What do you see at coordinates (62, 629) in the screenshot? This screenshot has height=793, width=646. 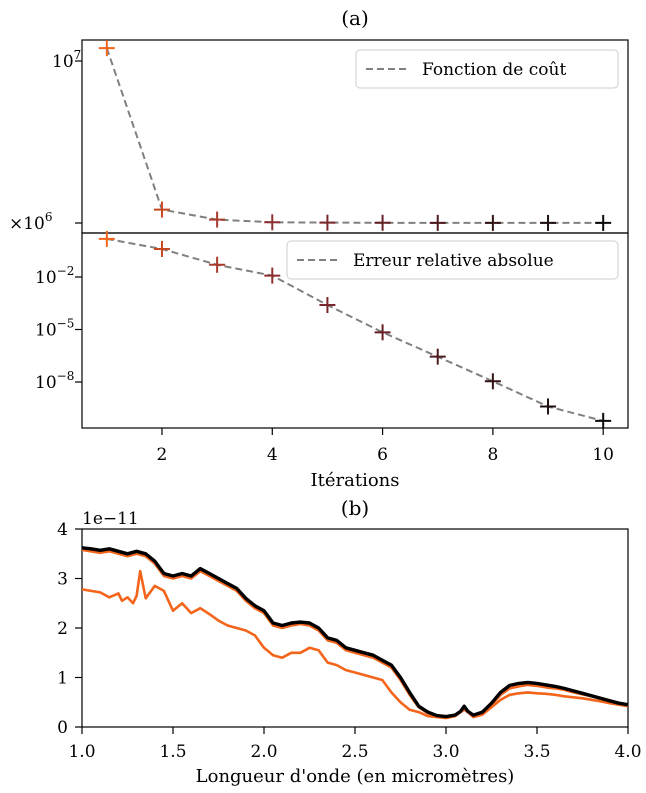 I see `spectrum-y-tick-label-2: 2` at bounding box center [62, 629].